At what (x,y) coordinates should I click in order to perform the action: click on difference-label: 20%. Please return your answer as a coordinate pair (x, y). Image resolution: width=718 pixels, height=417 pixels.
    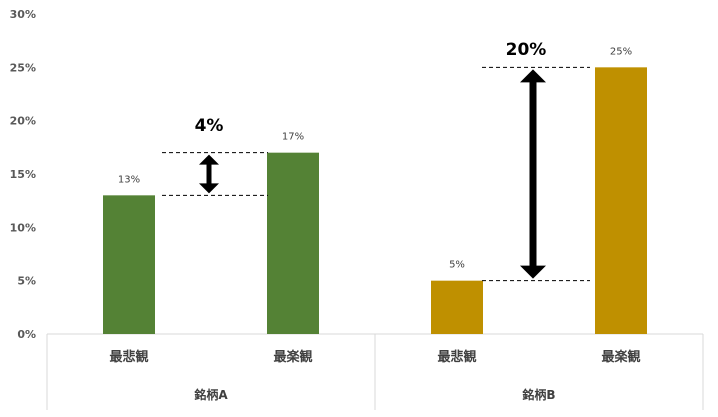
    Looking at the image, I should click on (526, 50).